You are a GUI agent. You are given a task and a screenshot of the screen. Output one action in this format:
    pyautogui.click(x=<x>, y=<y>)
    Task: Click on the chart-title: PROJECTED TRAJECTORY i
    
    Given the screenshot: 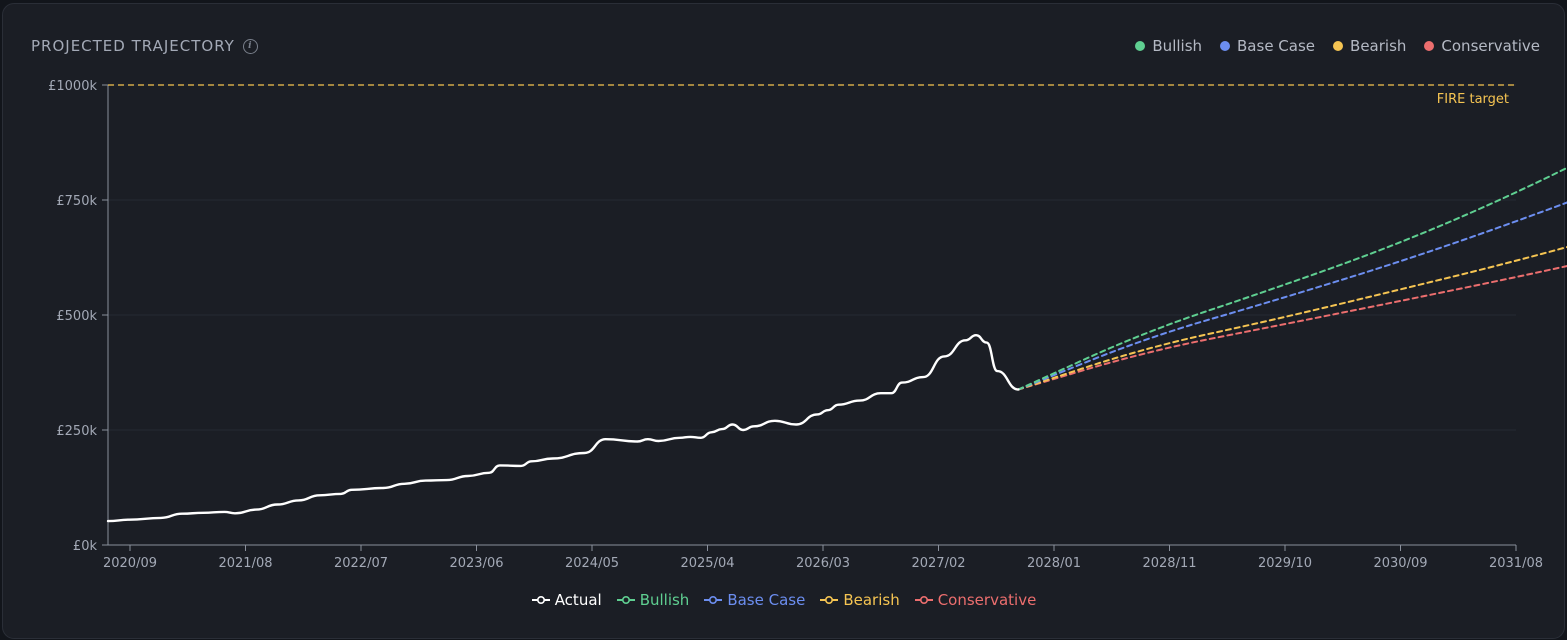 What is the action you would take?
    pyautogui.click(x=144, y=46)
    